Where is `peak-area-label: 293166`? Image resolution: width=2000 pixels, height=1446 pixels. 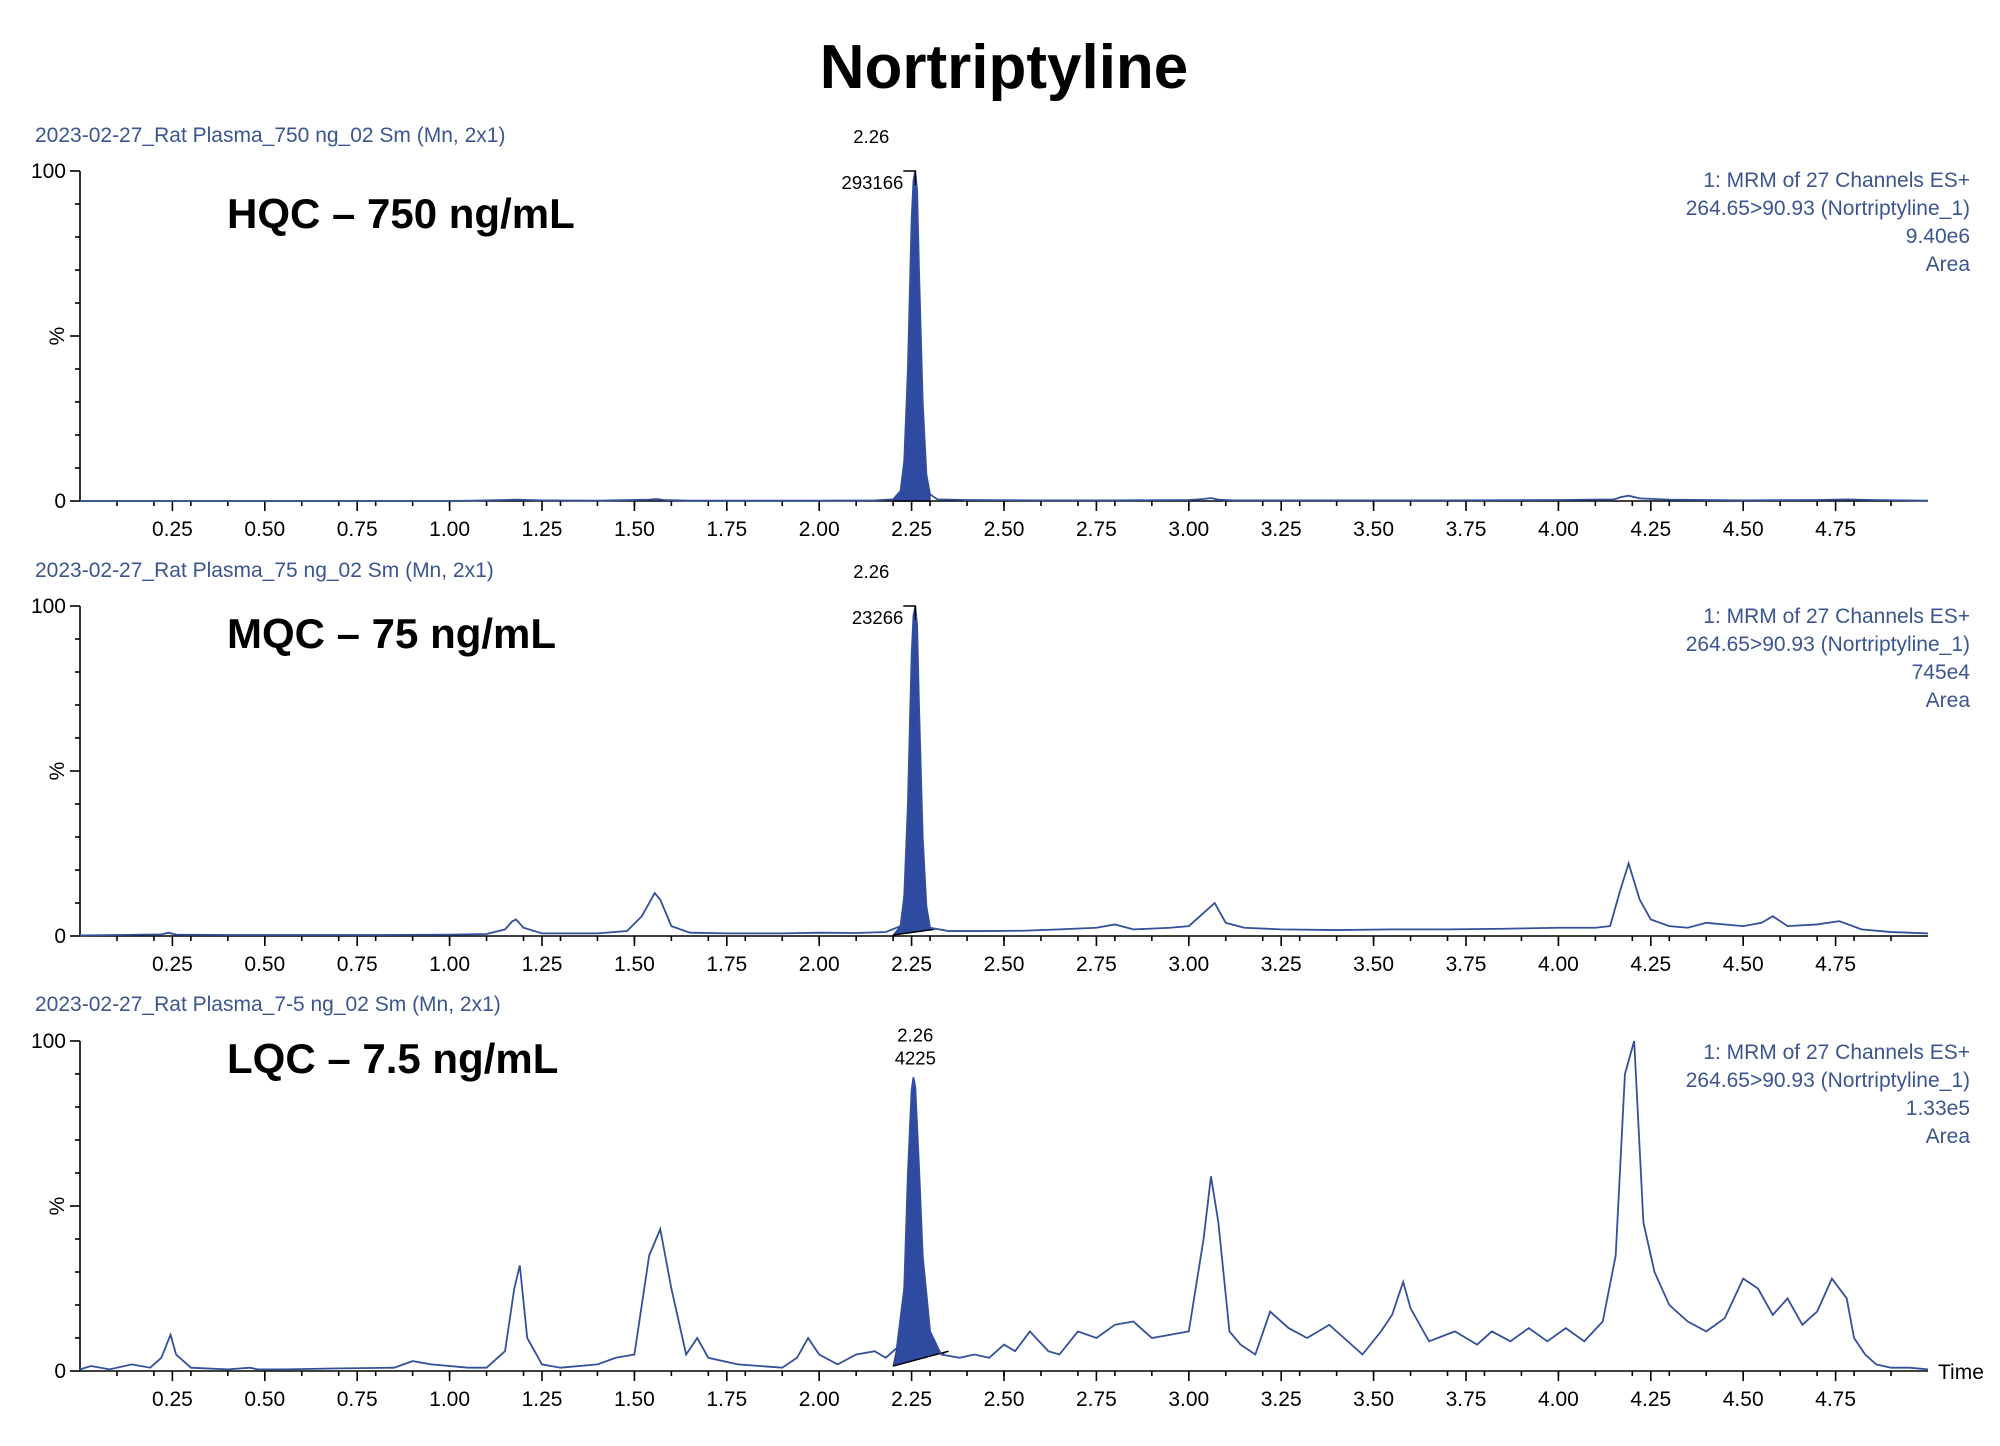
peak-area-label: 293166 is located at coordinates (873, 182).